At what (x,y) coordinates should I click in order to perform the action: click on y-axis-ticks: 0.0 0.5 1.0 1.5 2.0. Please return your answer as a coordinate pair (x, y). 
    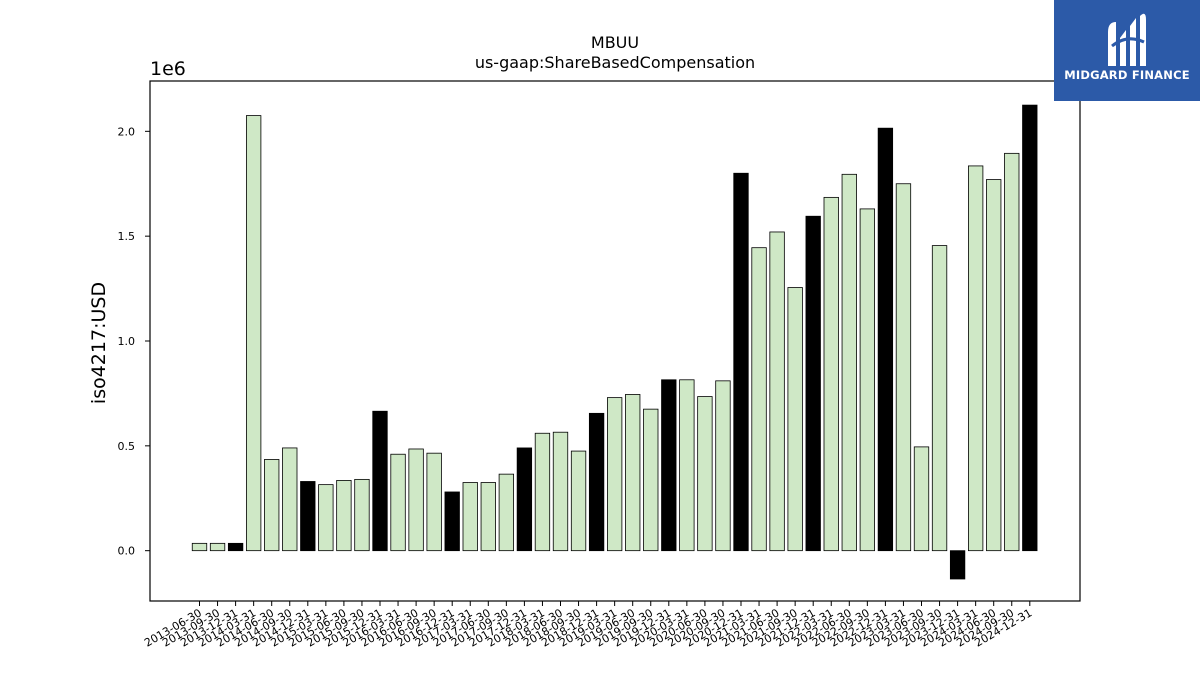
    Looking at the image, I should click on (134, 341).